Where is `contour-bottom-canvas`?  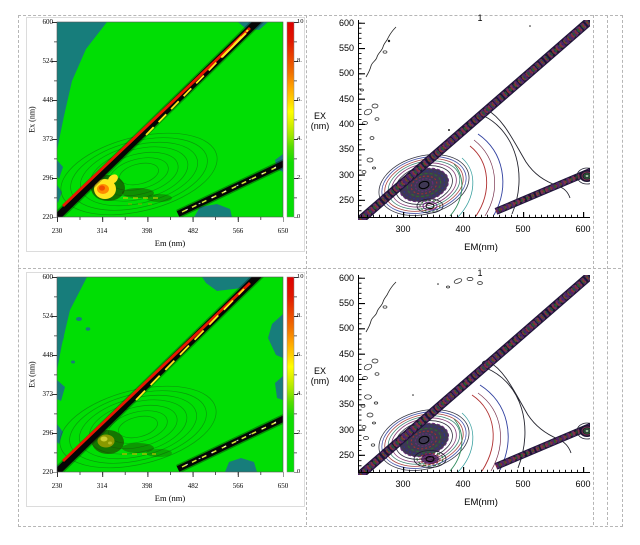
contour-bottom-canvas is located at coordinates (474, 375).